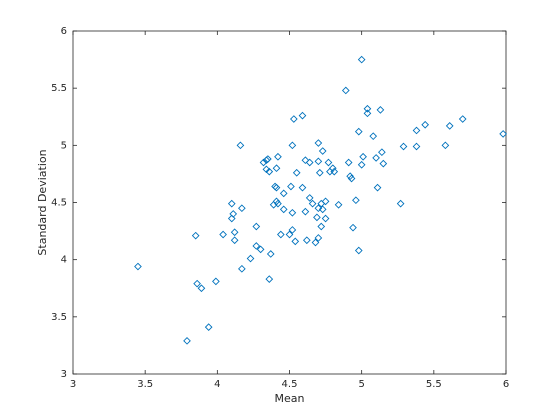 The image size is (560, 420). Describe the element at coordinates (59, 317) in the screenshot. I see `y-tick-label: 3.5` at that location.